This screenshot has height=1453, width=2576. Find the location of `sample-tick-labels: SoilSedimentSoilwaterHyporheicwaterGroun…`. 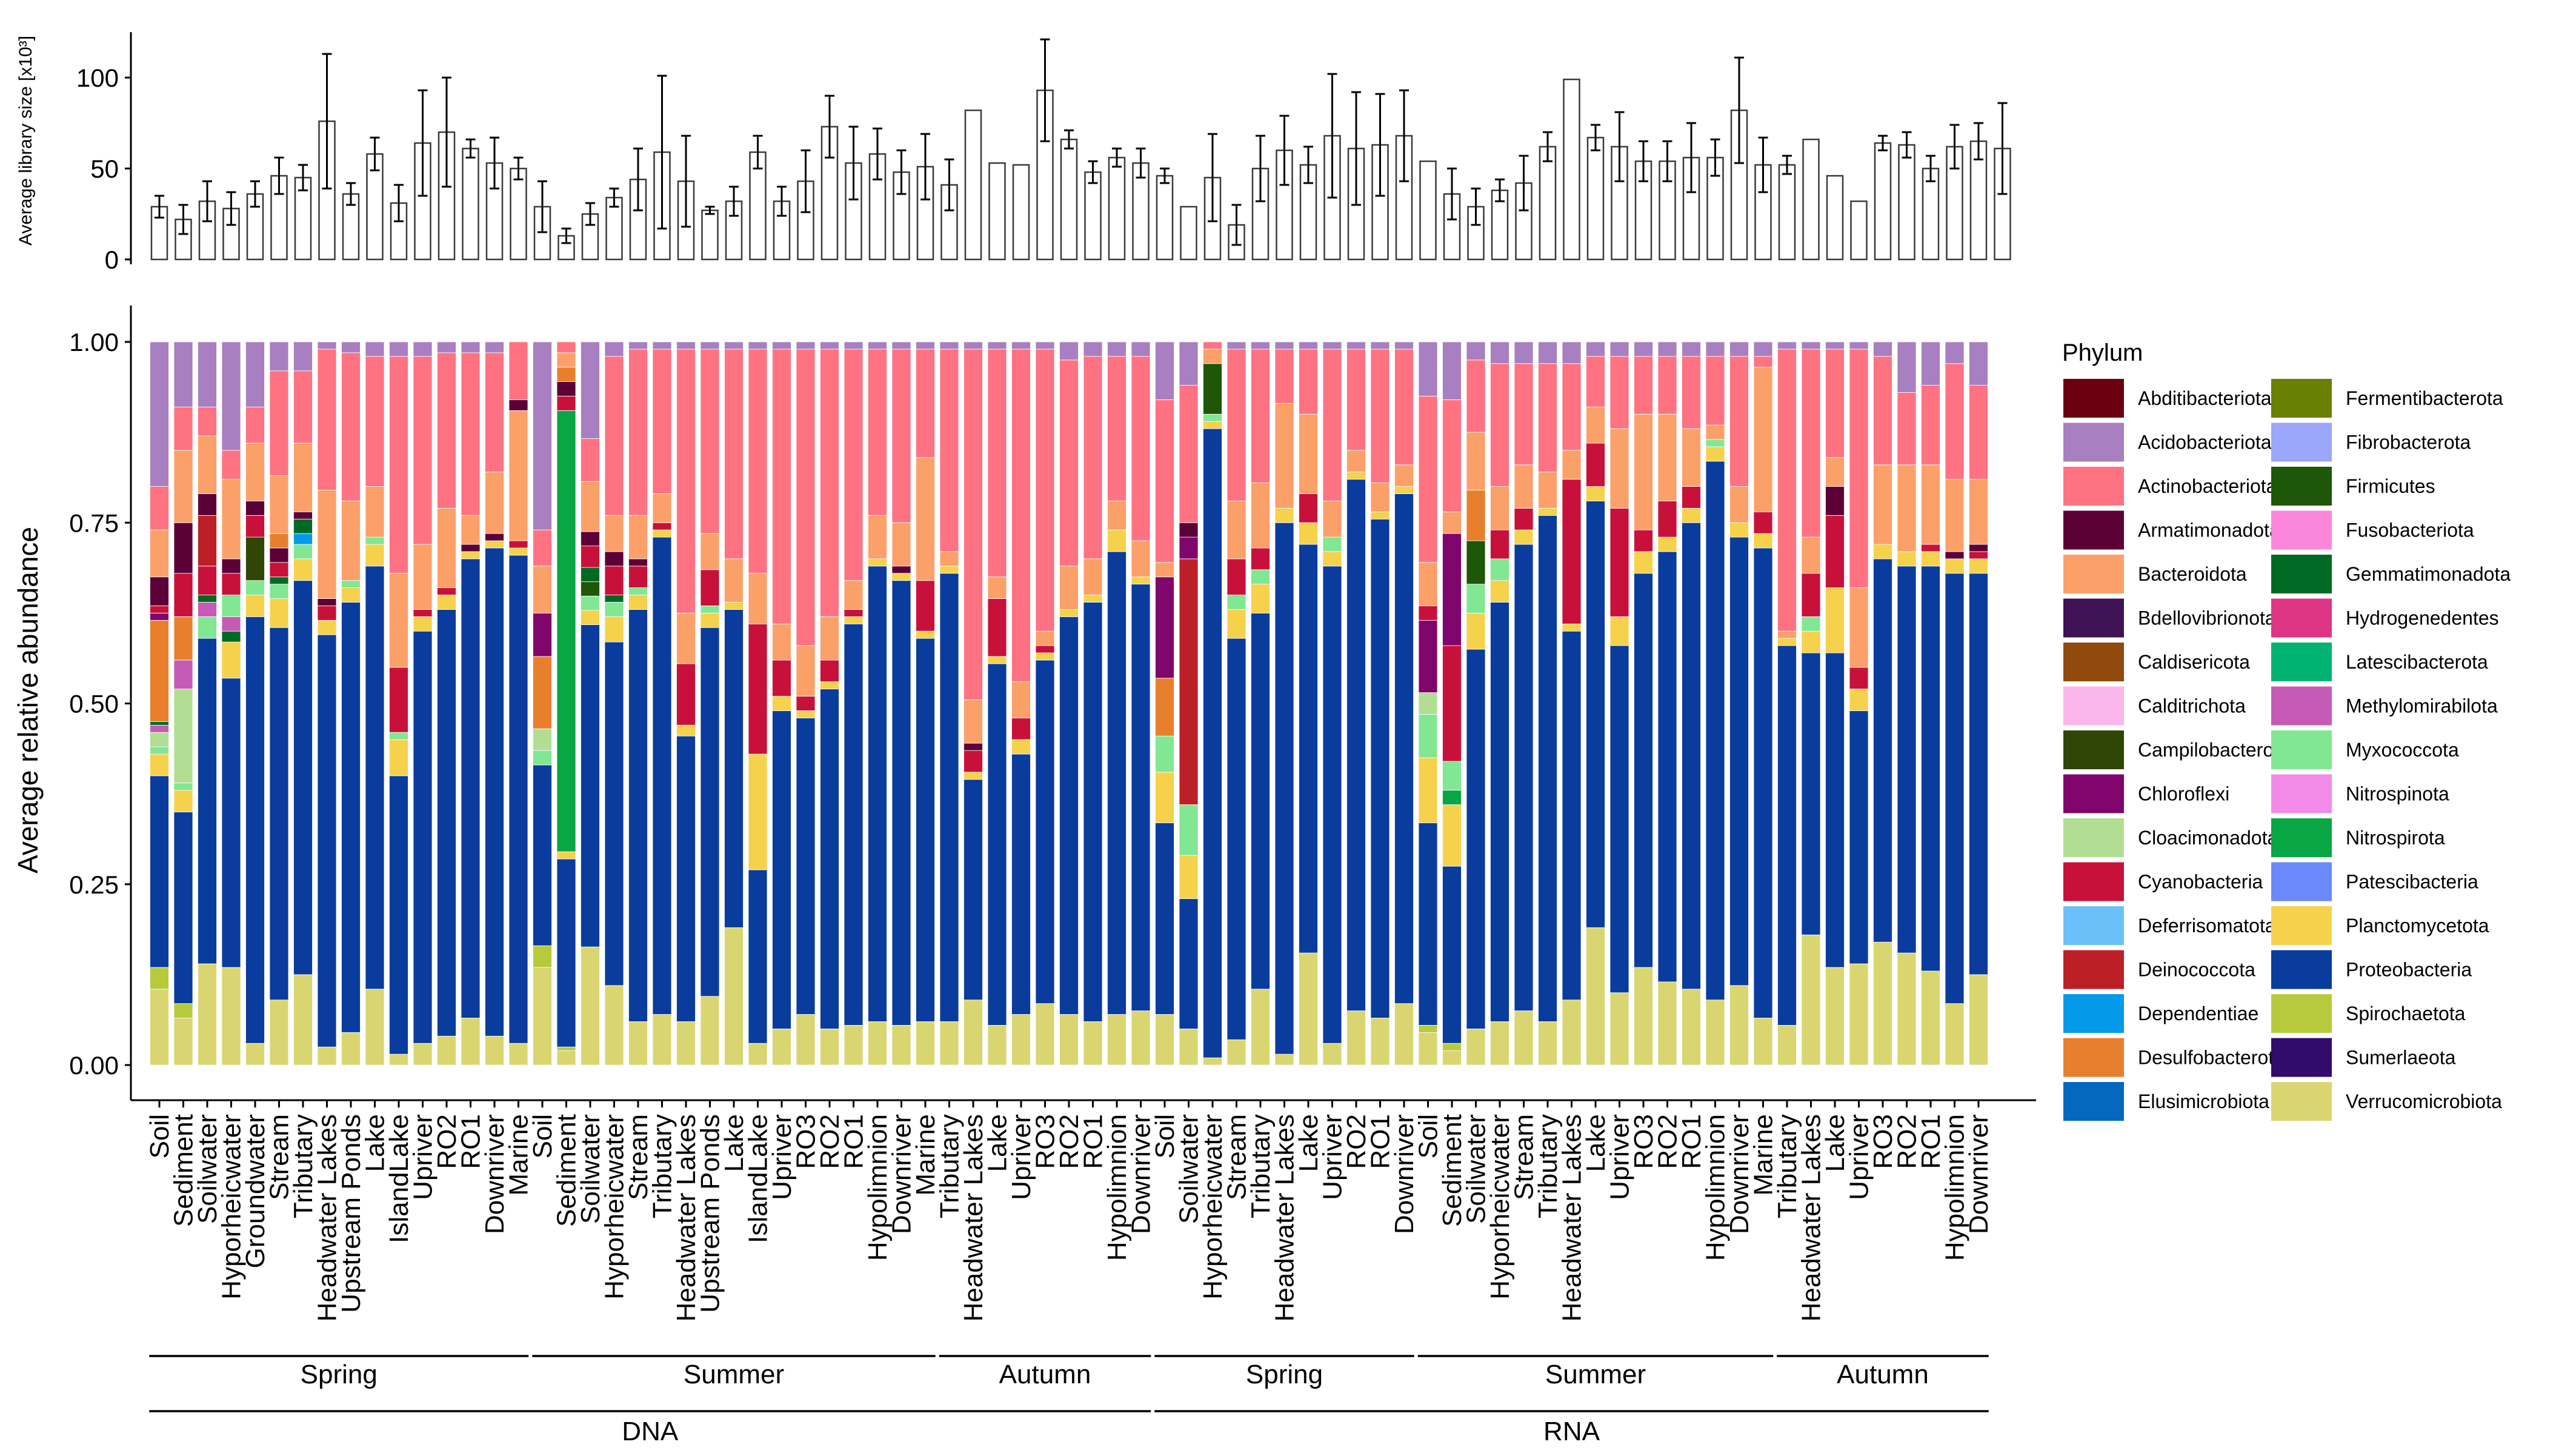

sample-tick-labels: SoilSedimentSoilwaterHyporheicwaterGroun… is located at coordinates (1069, 1217).